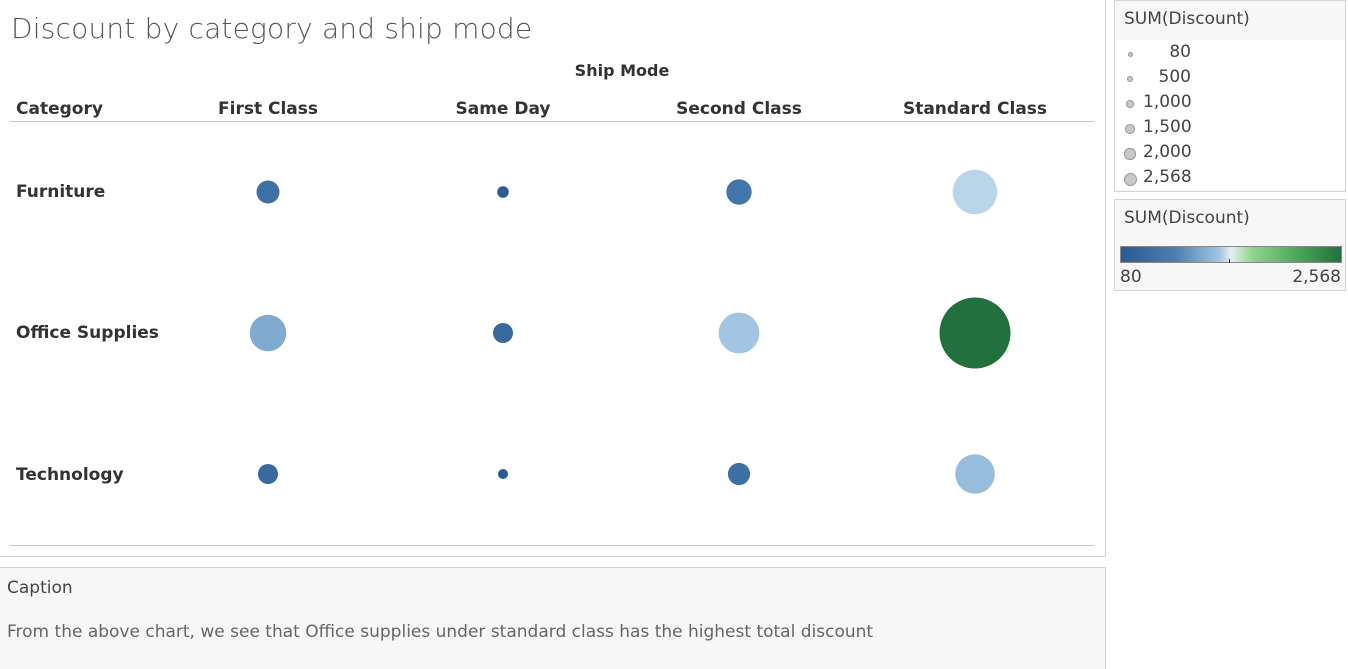 The width and height of the screenshot is (1348, 669). What do you see at coordinates (503, 333) in the screenshot?
I see `mark-office-supplies-same-day` at bounding box center [503, 333].